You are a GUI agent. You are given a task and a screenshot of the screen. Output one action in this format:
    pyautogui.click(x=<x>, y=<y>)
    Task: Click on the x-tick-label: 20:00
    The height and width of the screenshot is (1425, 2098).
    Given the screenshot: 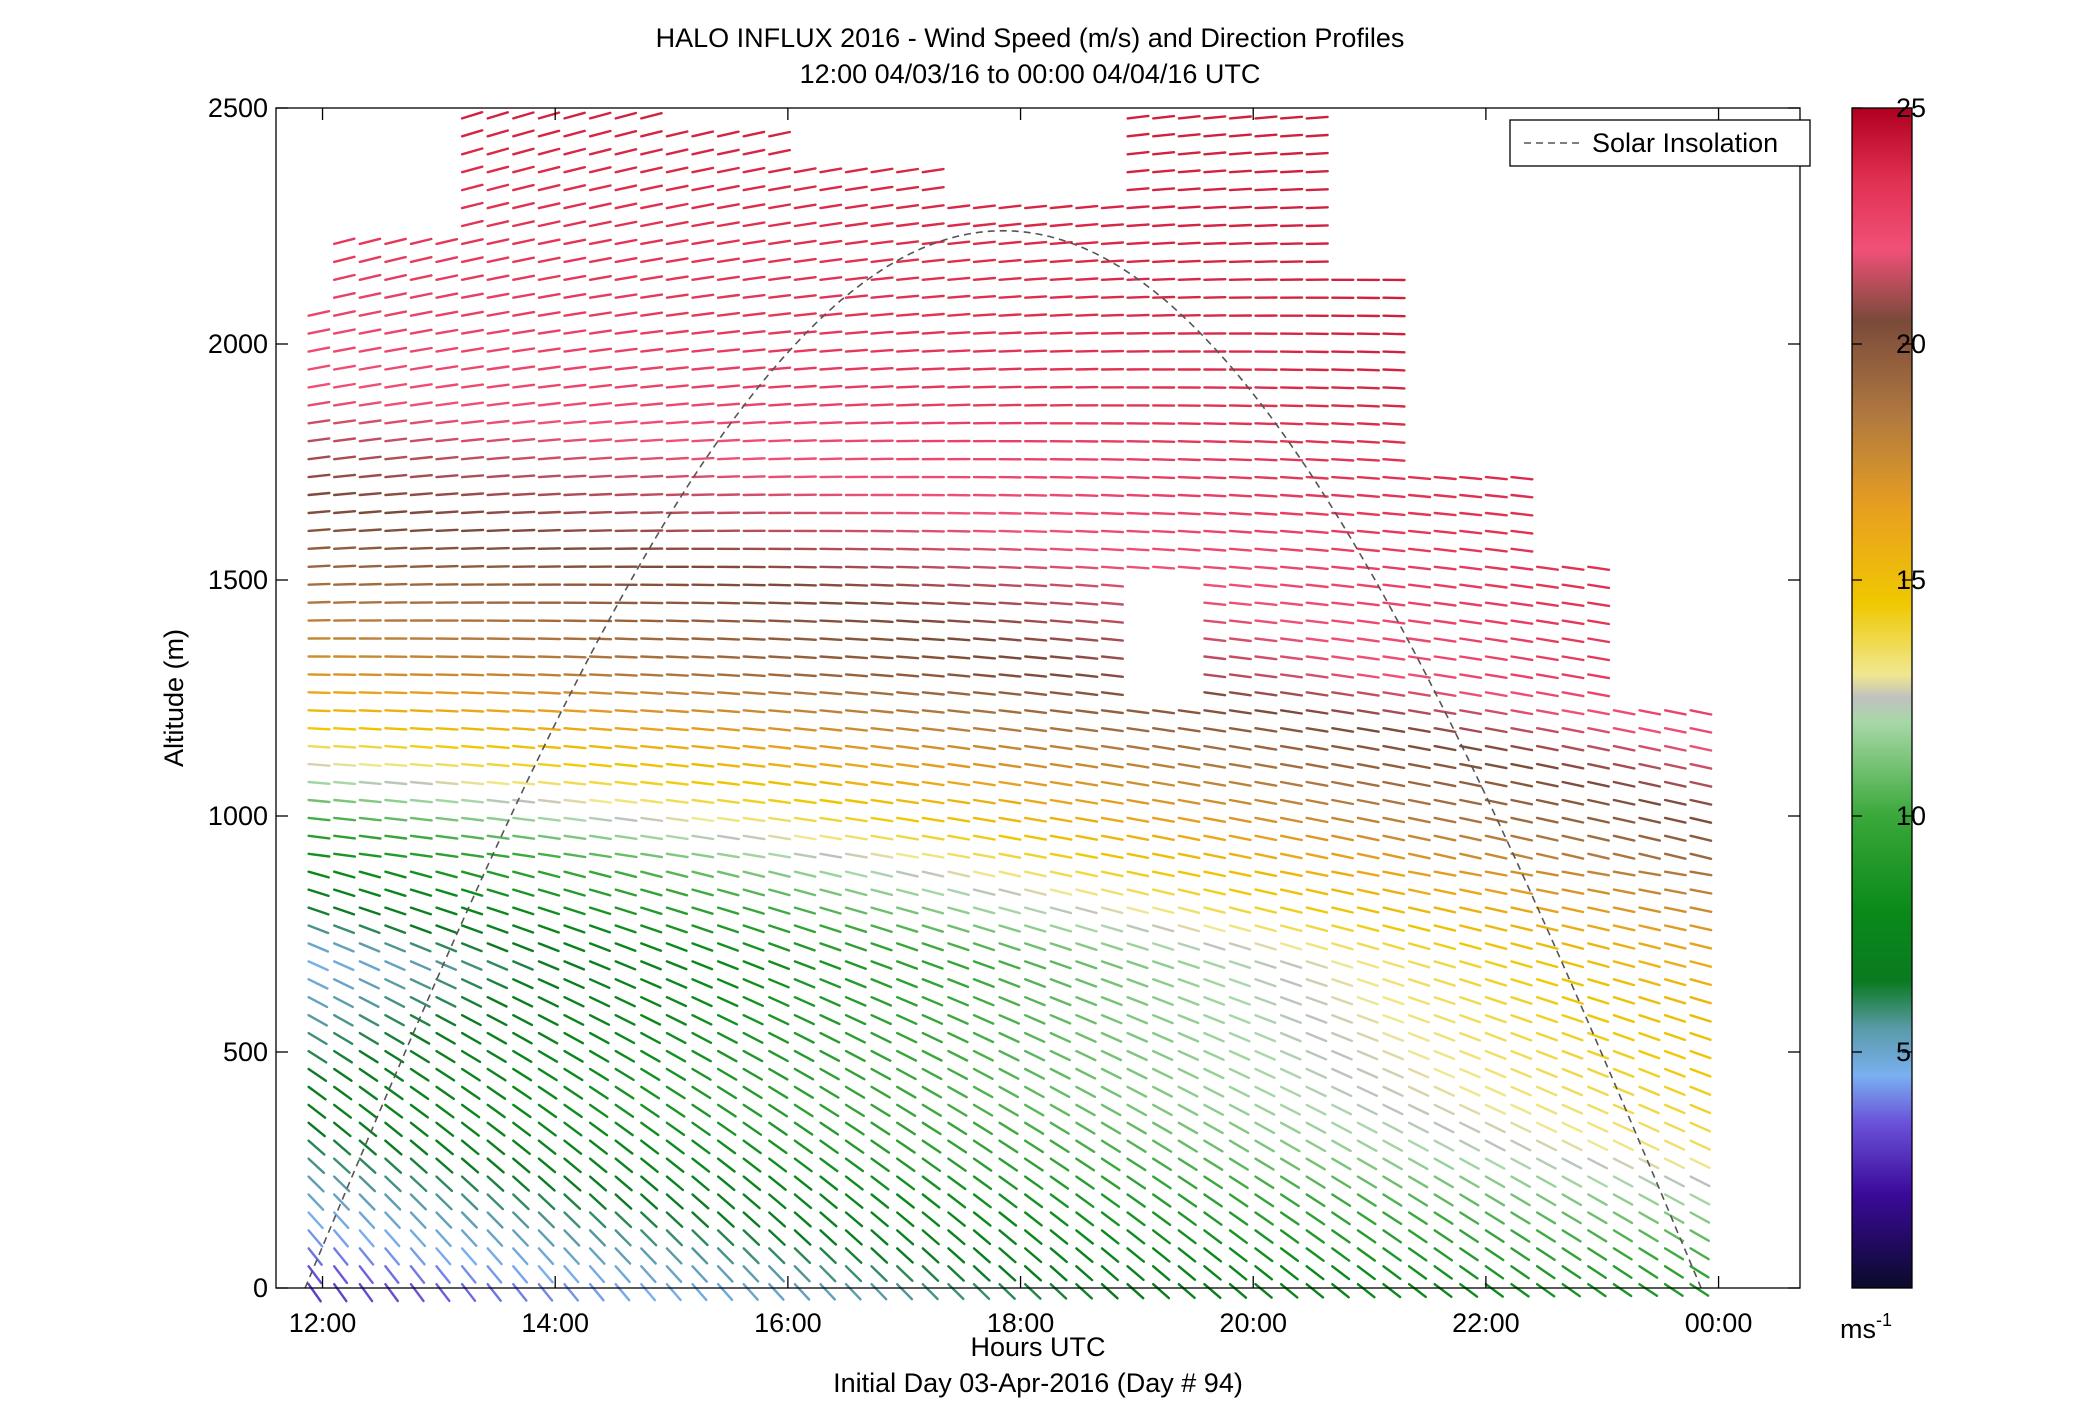 What is the action you would take?
    pyautogui.click(x=1253, y=1323)
    